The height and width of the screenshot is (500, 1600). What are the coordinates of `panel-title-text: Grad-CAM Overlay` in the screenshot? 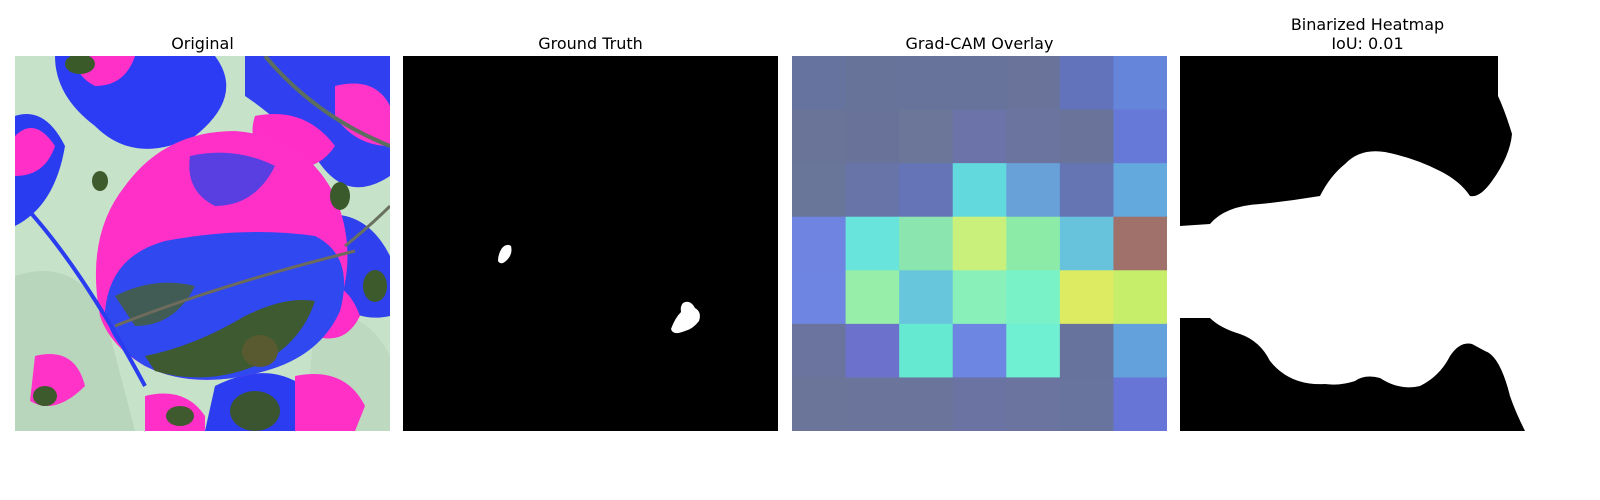 It's located at (979, 43).